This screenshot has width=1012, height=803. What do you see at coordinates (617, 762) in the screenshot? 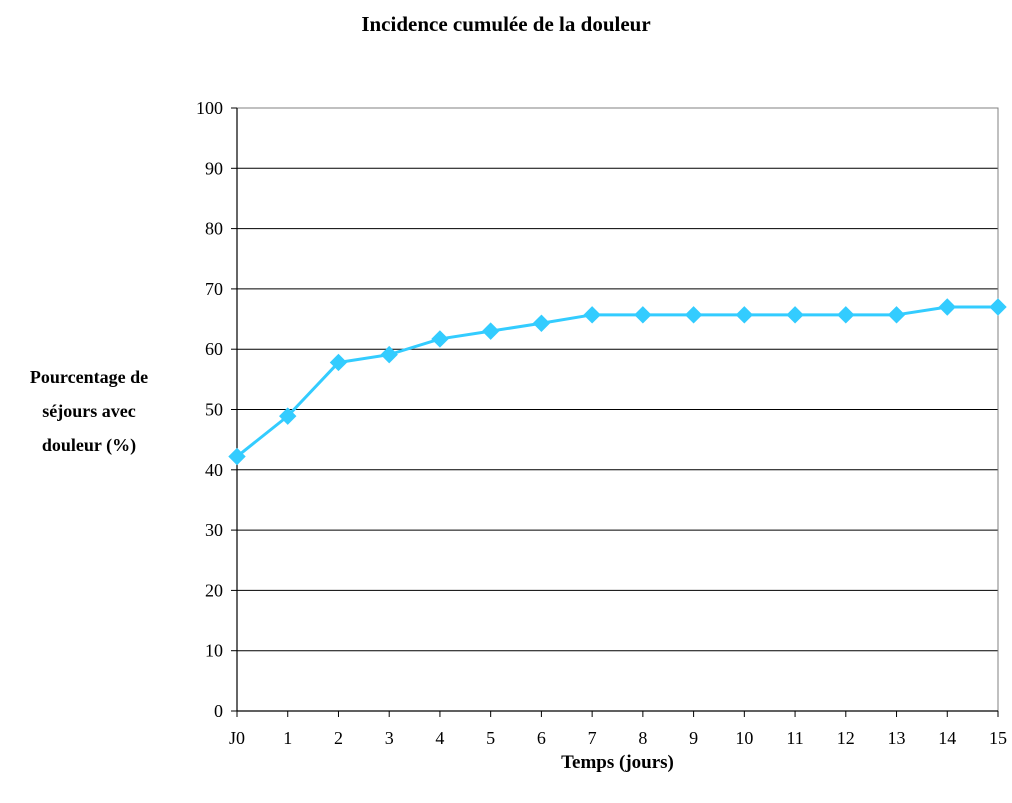
I see `x-axis-label: Temps (jours)` at bounding box center [617, 762].